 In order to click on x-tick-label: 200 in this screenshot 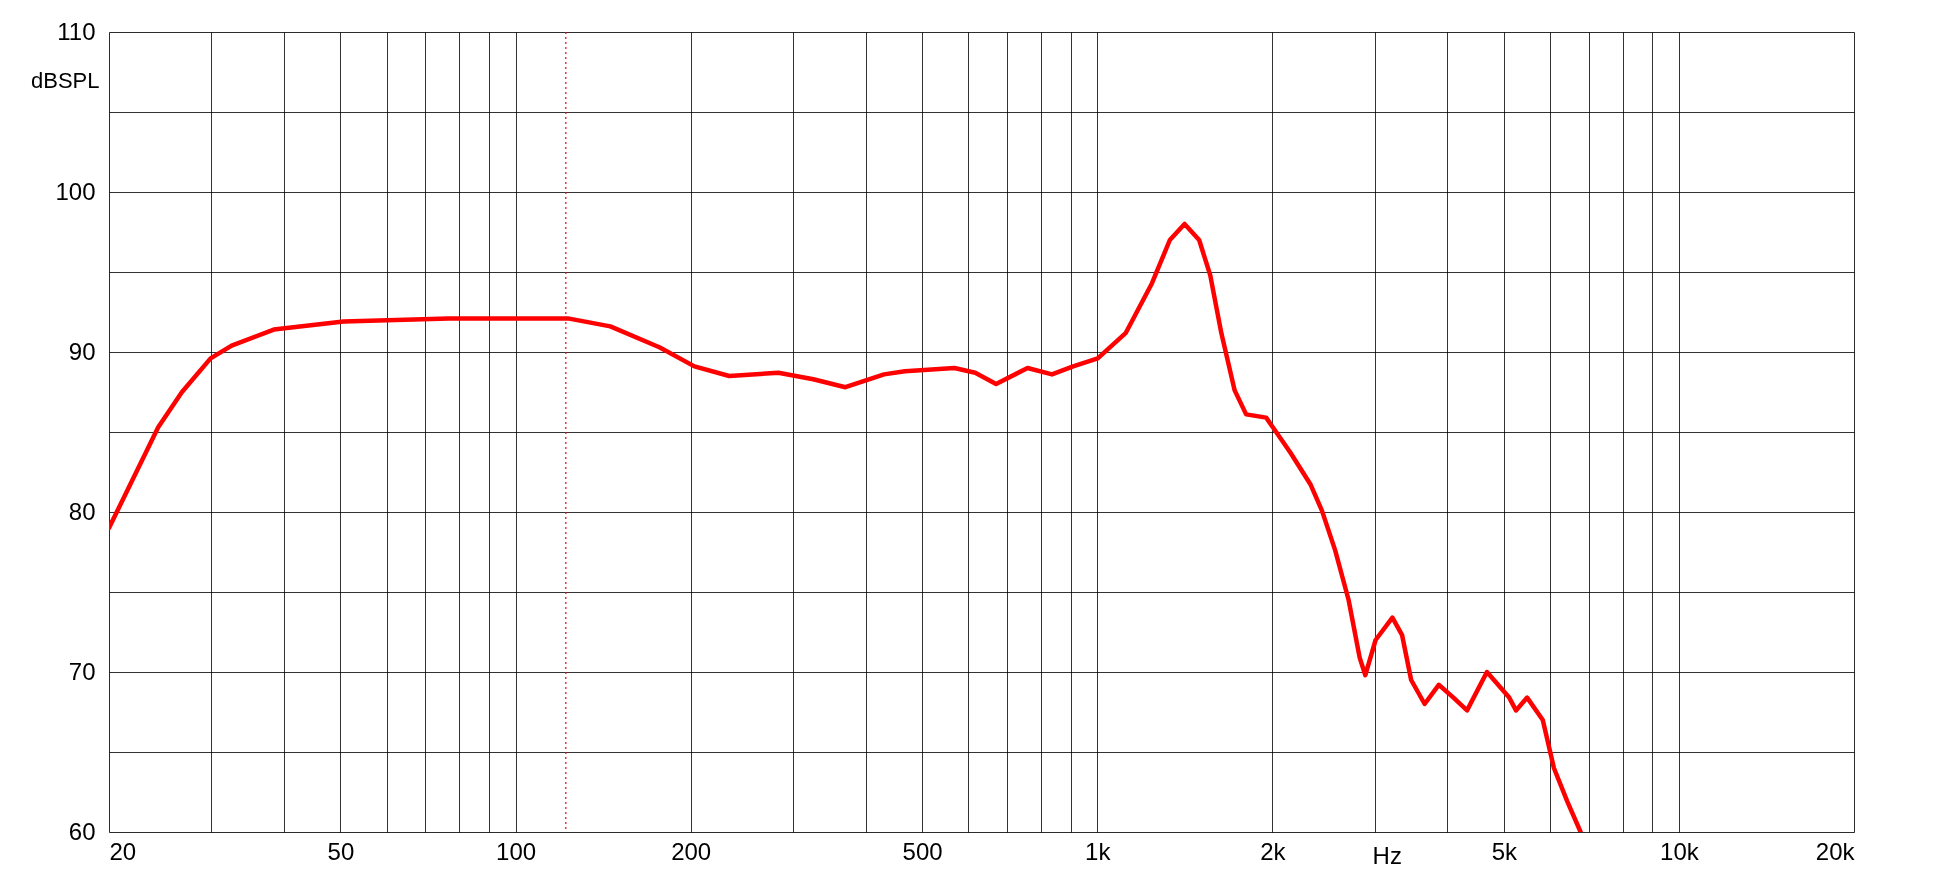, I will do `click(691, 851)`.